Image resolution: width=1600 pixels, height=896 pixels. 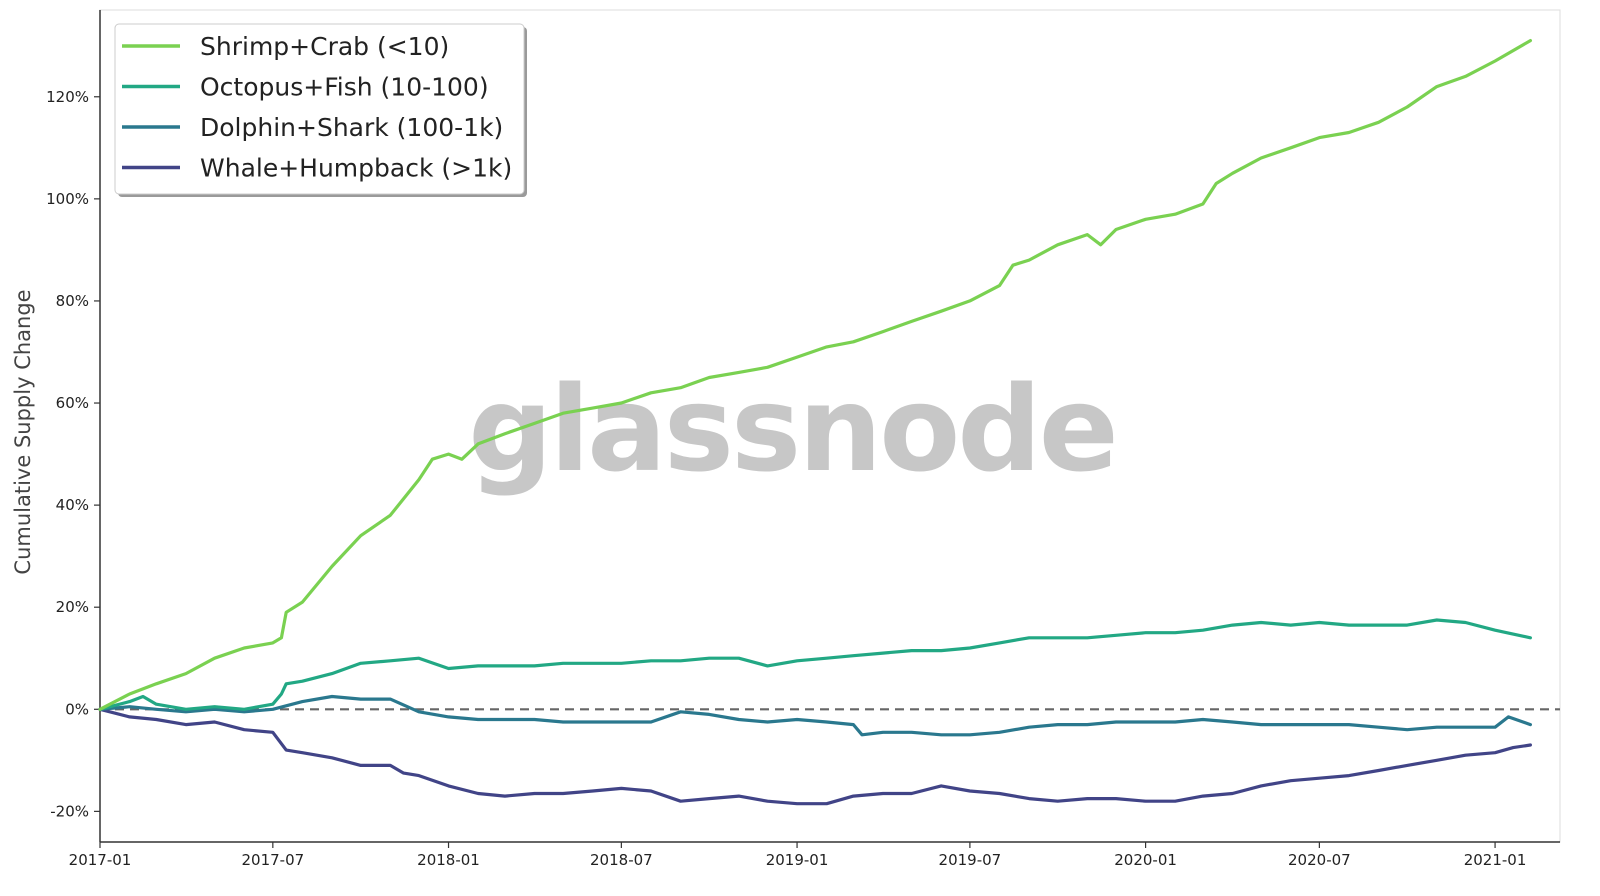 I want to click on x-tick-label: 2017-07, so click(x=272, y=860).